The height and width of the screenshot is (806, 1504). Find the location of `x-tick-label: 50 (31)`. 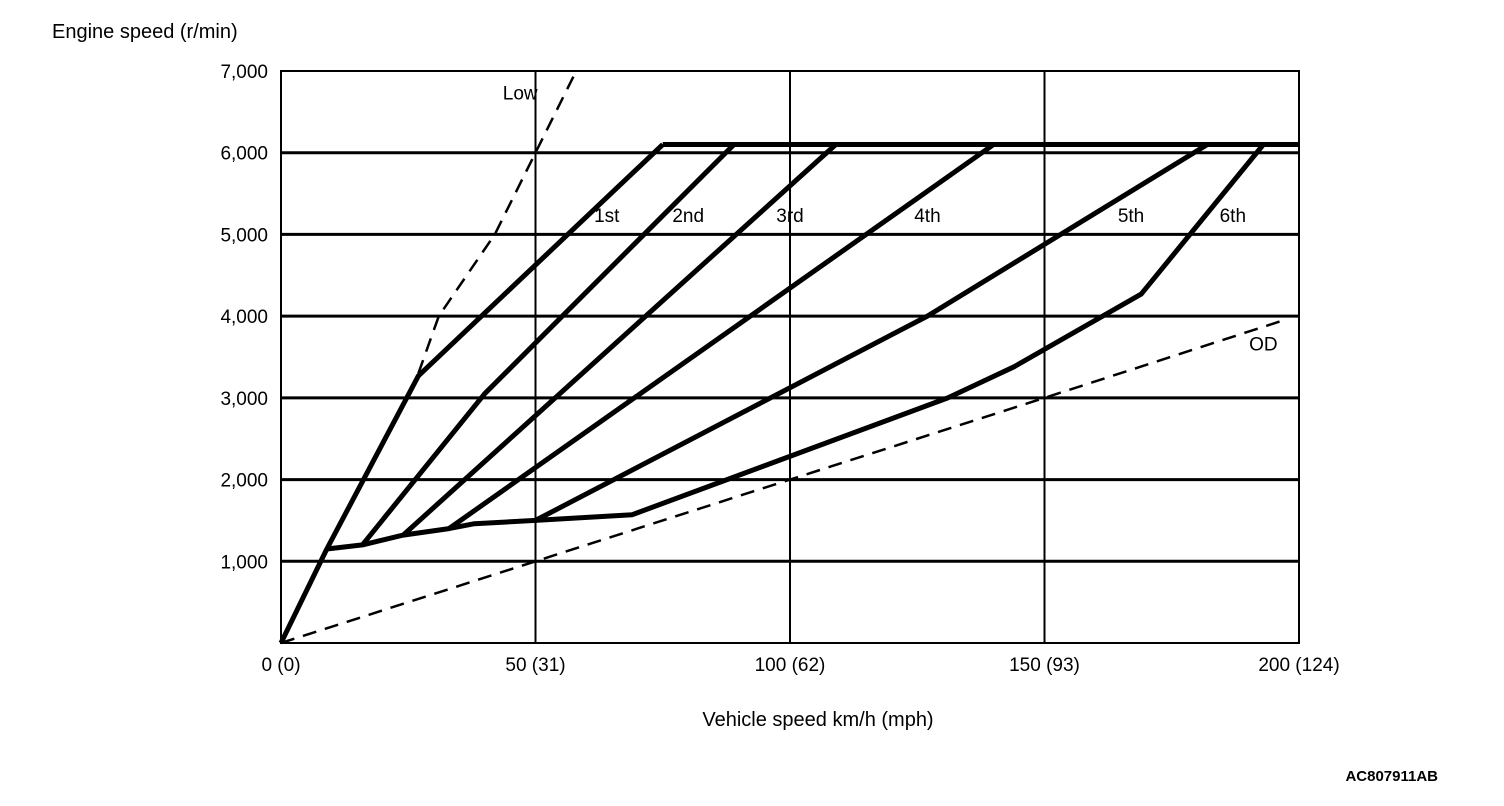

x-tick-label: 50 (31) is located at coordinates (535, 665).